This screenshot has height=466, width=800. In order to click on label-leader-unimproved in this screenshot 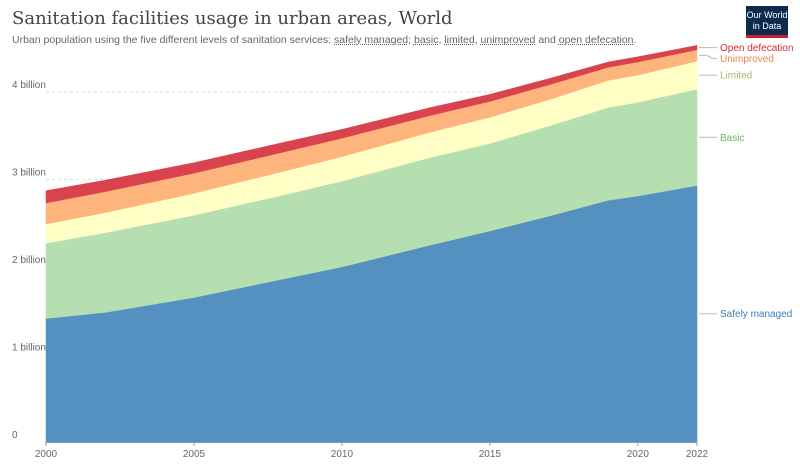, I will do `click(708, 57)`.